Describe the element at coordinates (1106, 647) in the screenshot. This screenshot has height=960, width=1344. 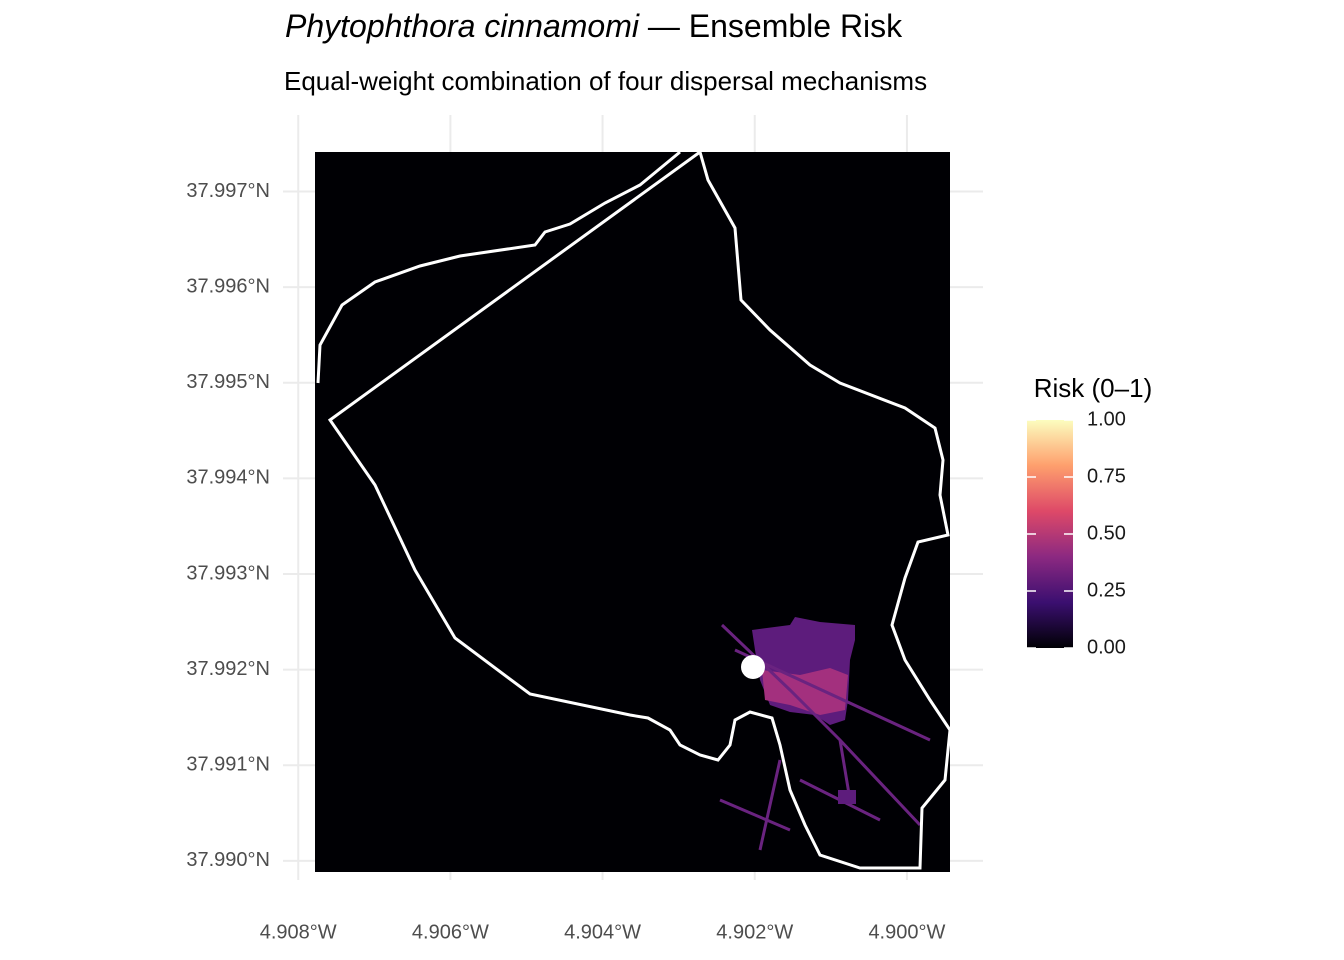
I see `legend-tick-label: 0.00` at that location.